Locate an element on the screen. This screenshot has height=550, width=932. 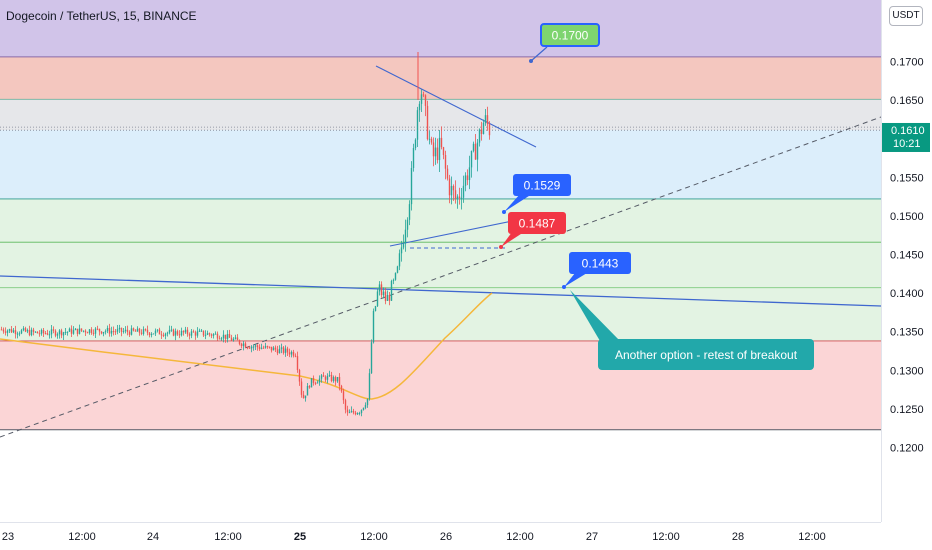
price-tick-label: 0.1400 is located at coordinates (907, 294).